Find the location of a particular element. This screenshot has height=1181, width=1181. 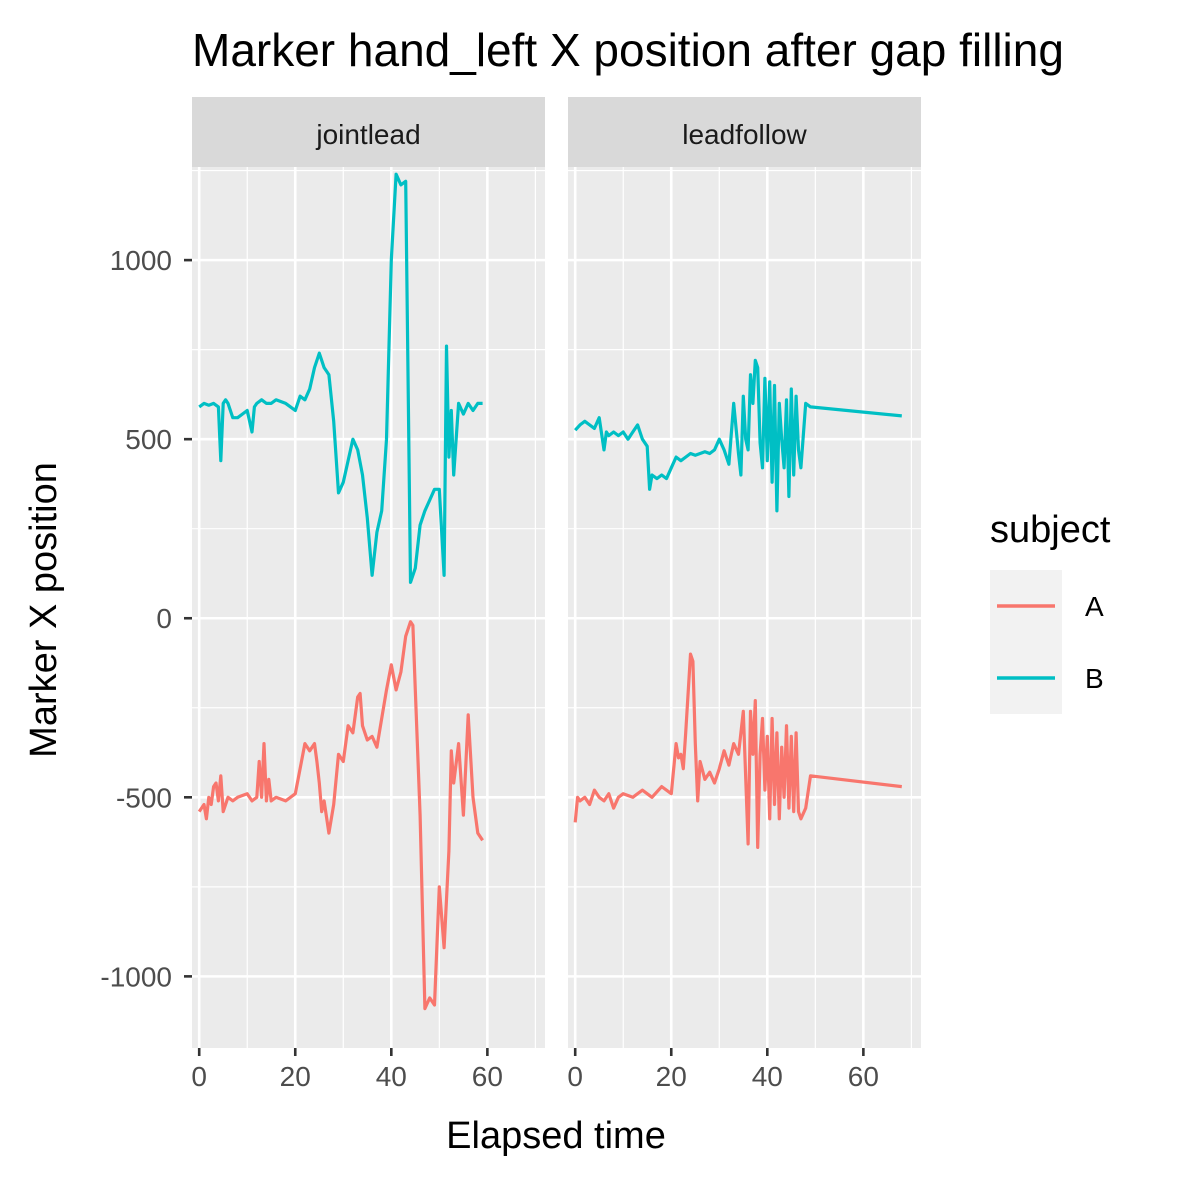

legend: subject A B is located at coordinates (1050, 611).